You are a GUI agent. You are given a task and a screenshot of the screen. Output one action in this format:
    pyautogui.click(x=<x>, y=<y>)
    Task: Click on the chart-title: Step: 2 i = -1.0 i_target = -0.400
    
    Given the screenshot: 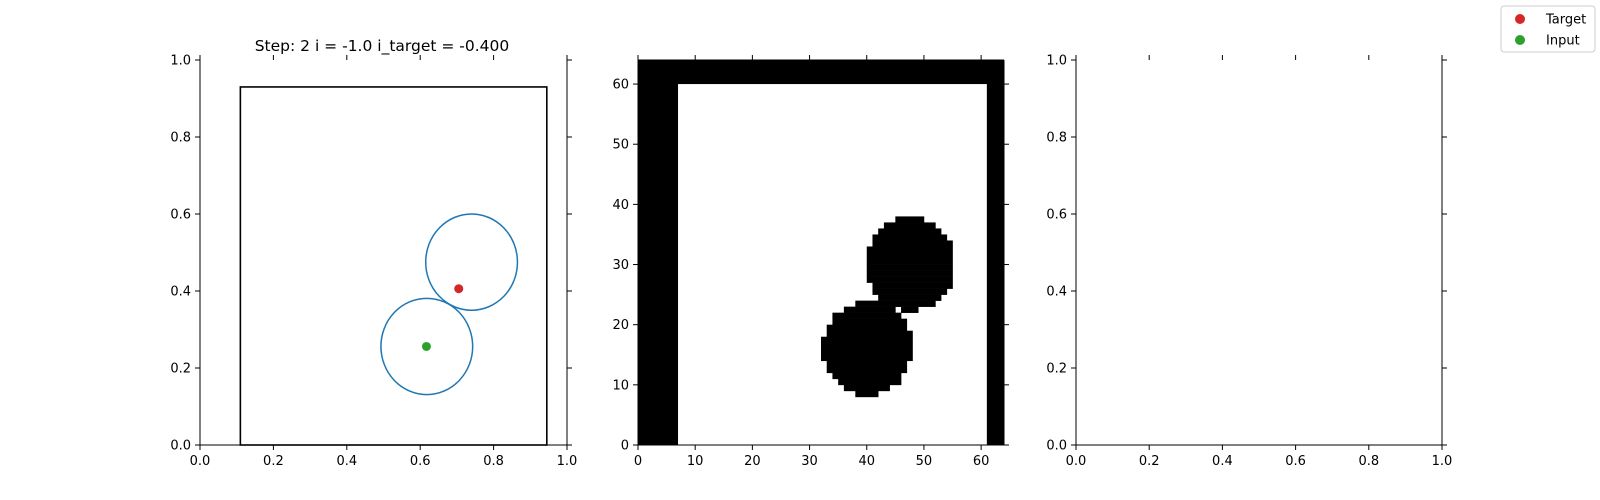 What is the action you would take?
    pyautogui.click(x=382, y=46)
    